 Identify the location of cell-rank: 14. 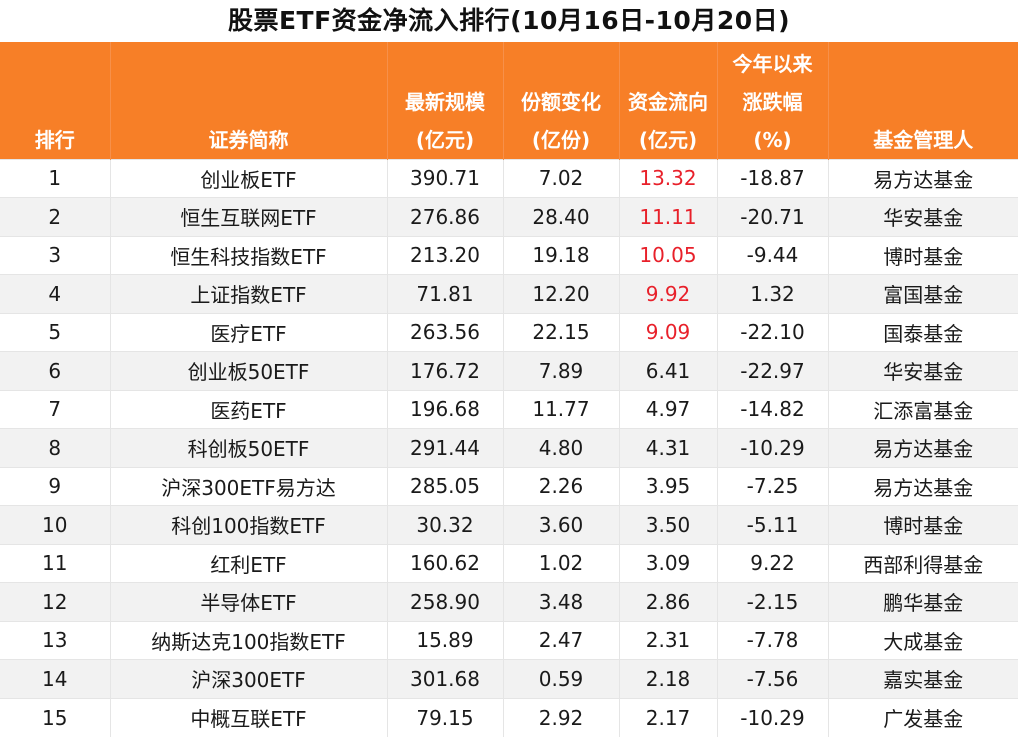
(55, 678).